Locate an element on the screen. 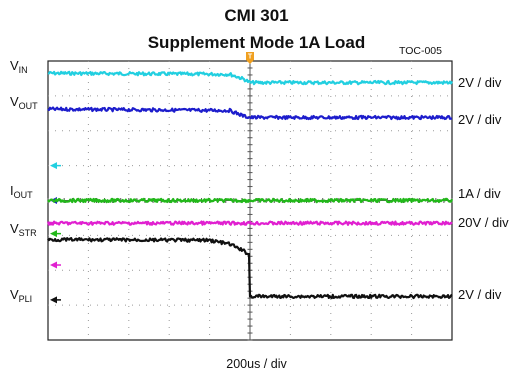  channel-label-out: IOUT is located at coordinates (21, 191).